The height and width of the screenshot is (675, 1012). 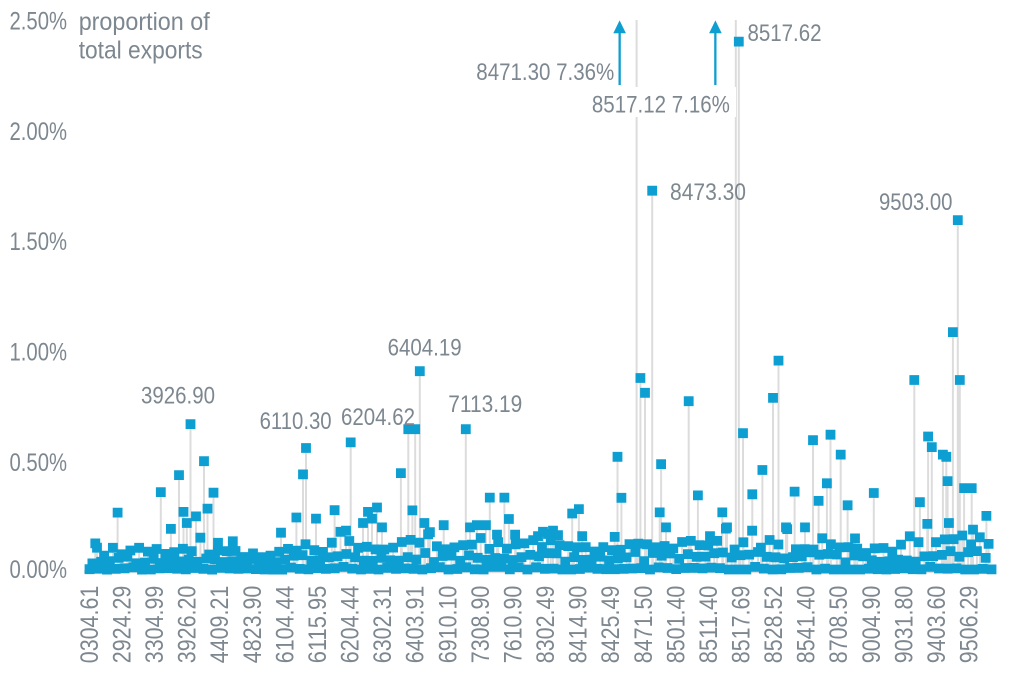 What do you see at coordinates (383, 625) in the screenshot?
I see `svg-text: 6302.31` at bounding box center [383, 625].